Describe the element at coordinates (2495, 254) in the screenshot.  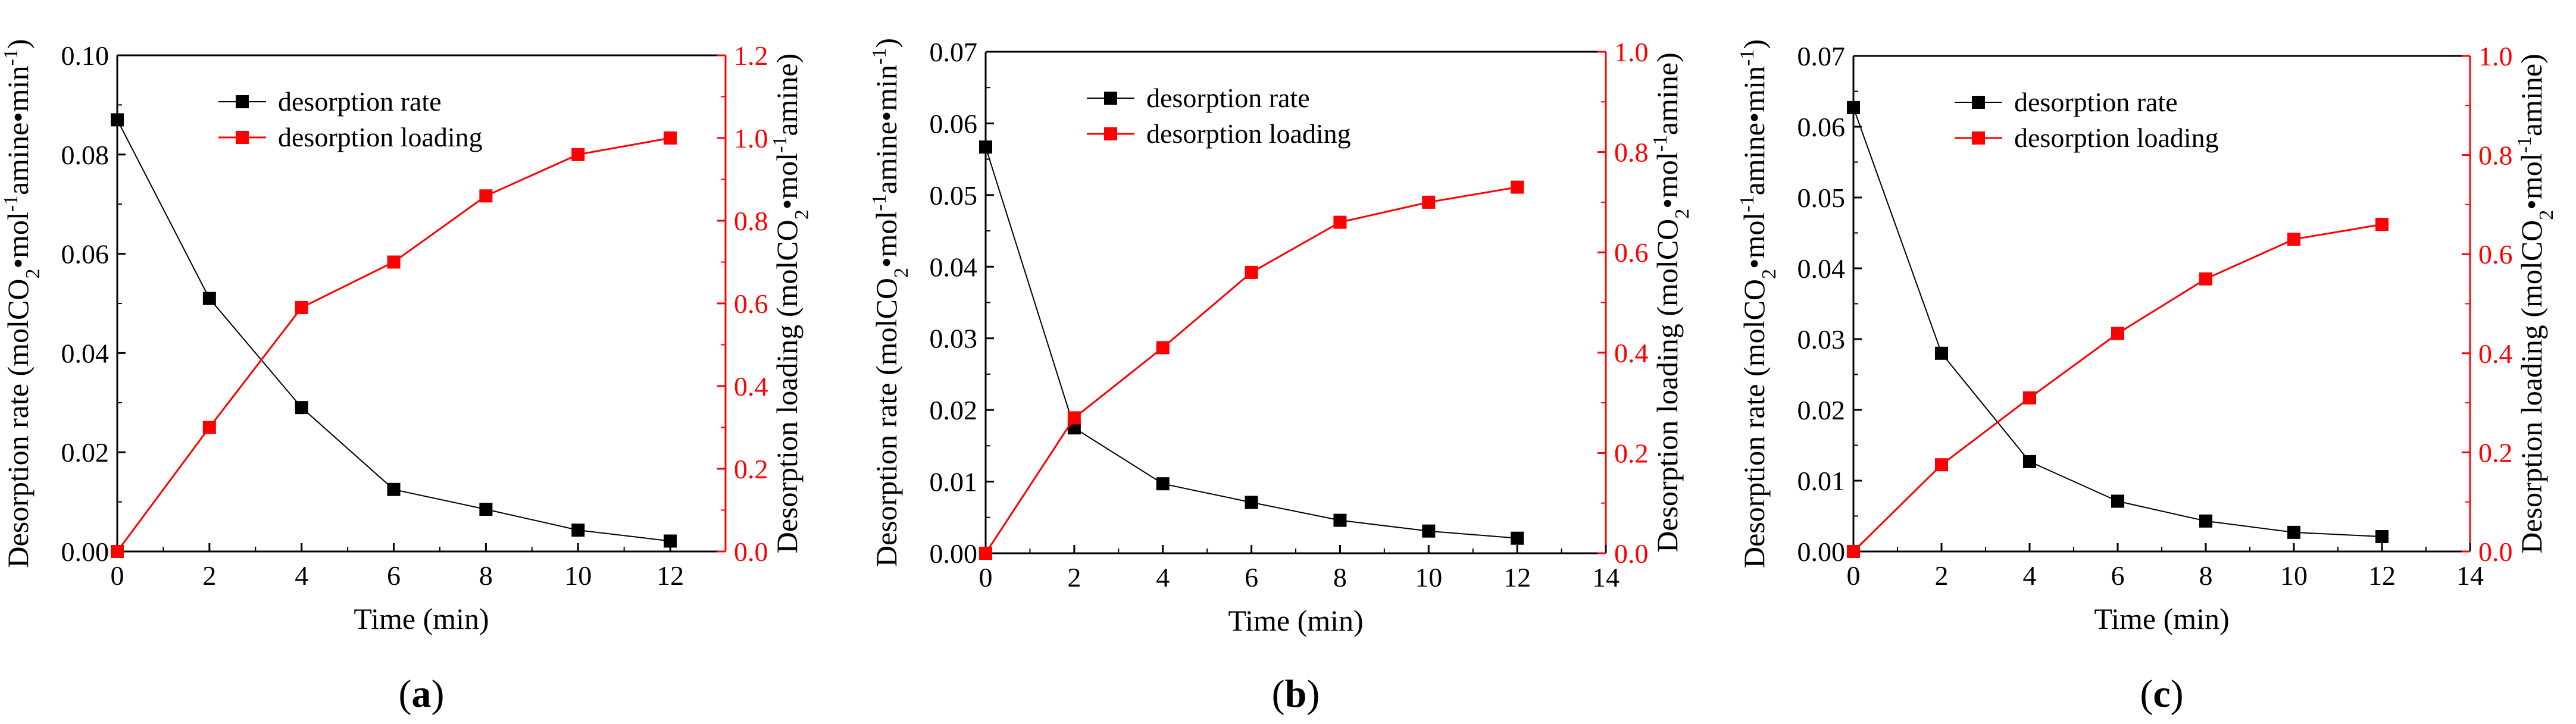
I see `y-right-tick-label: 0.6` at that location.